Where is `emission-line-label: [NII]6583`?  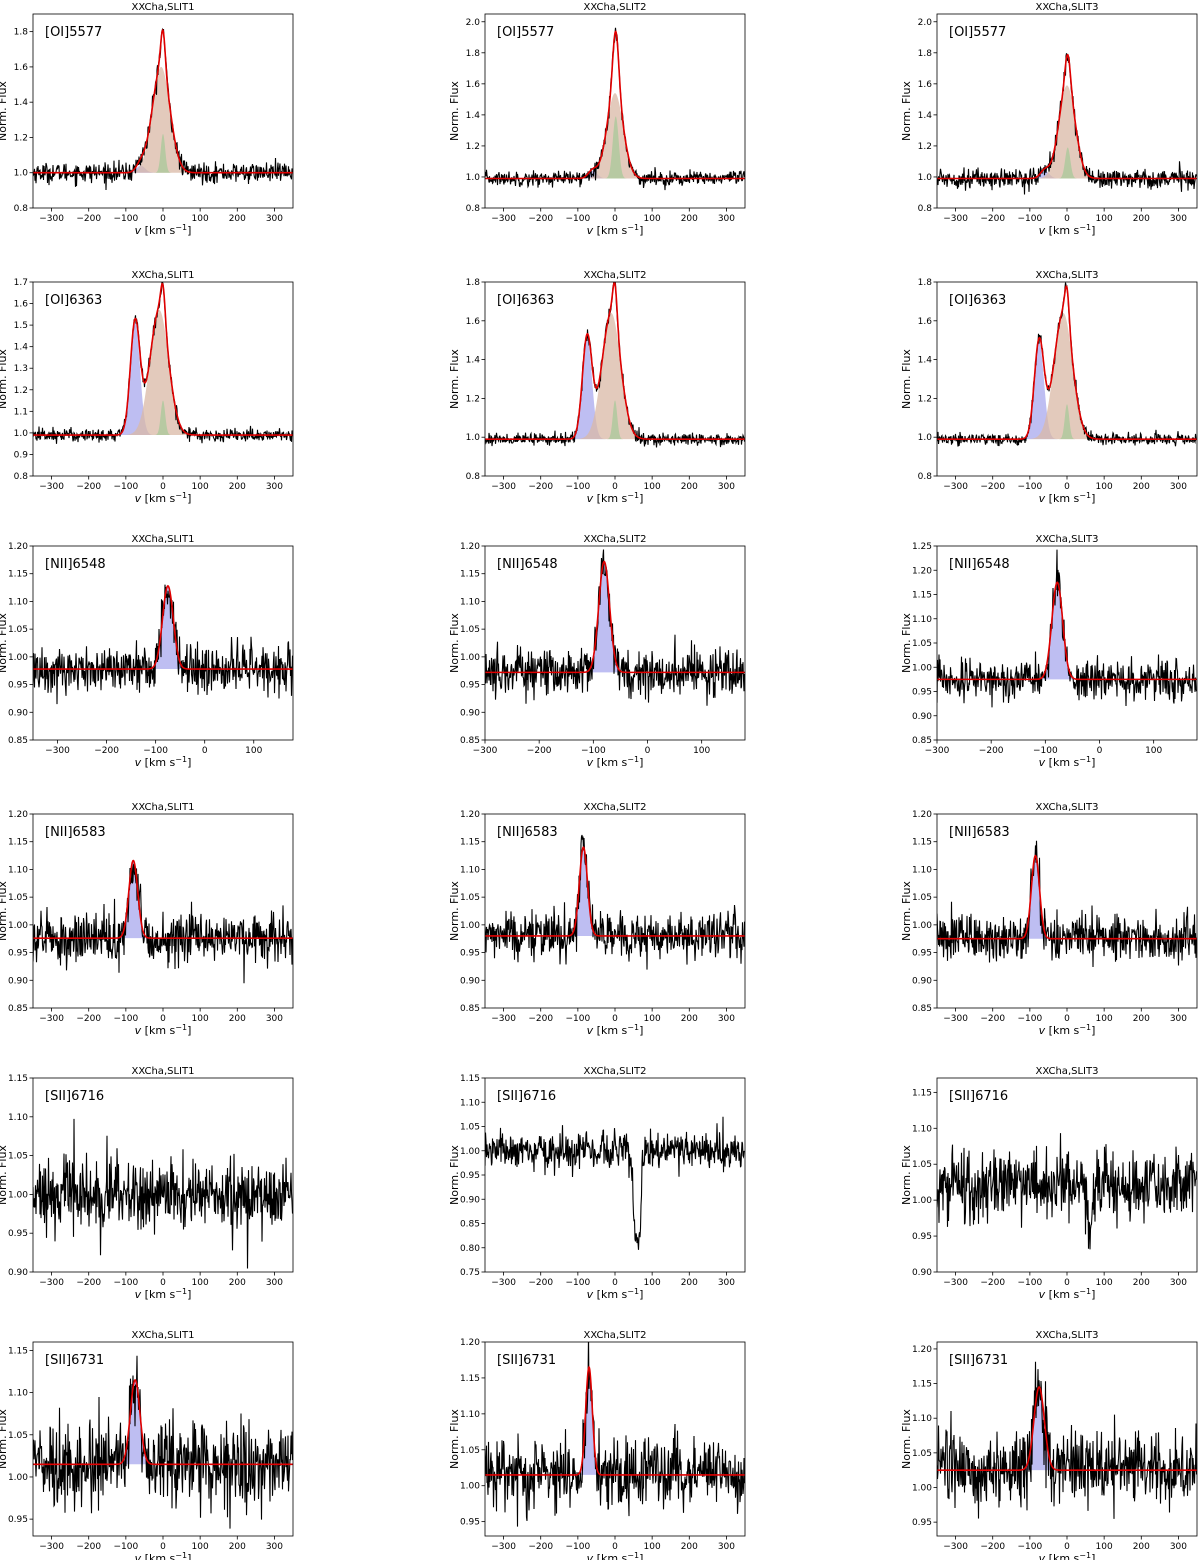
emission-line-label: [NII]6583 is located at coordinates (979, 832).